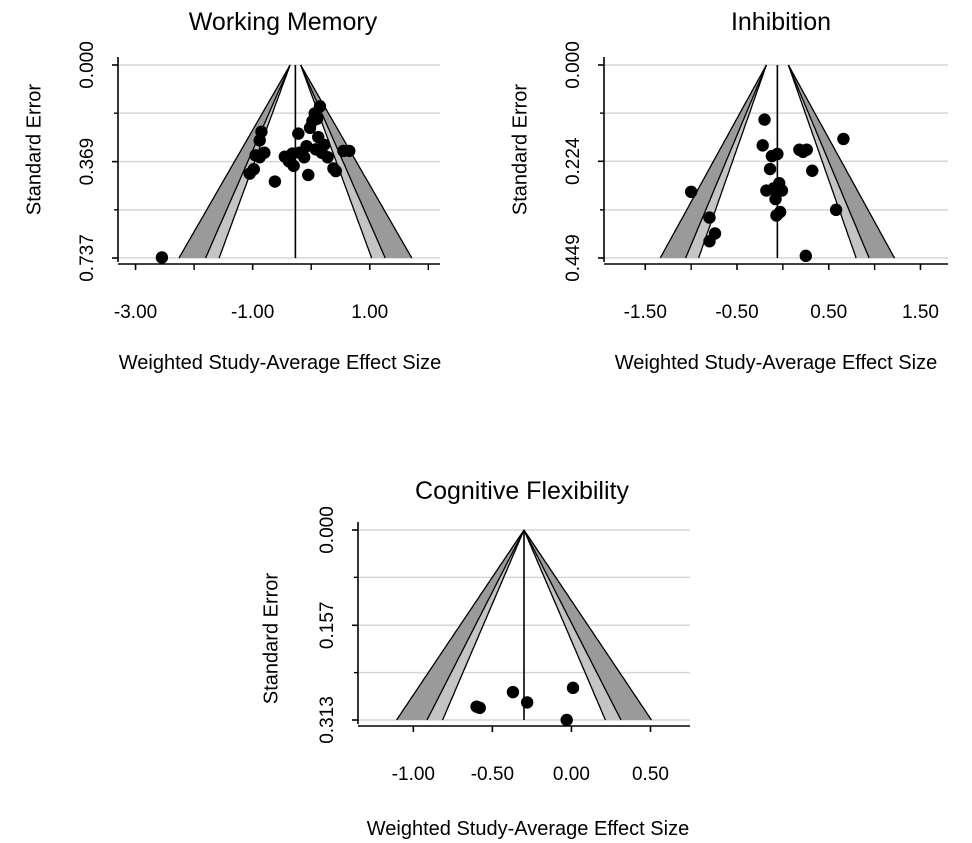 The height and width of the screenshot is (843, 972). What do you see at coordinates (87, 258) in the screenshot?
I see `y-tick-label: 0.737` at bounding box center [87, 258].